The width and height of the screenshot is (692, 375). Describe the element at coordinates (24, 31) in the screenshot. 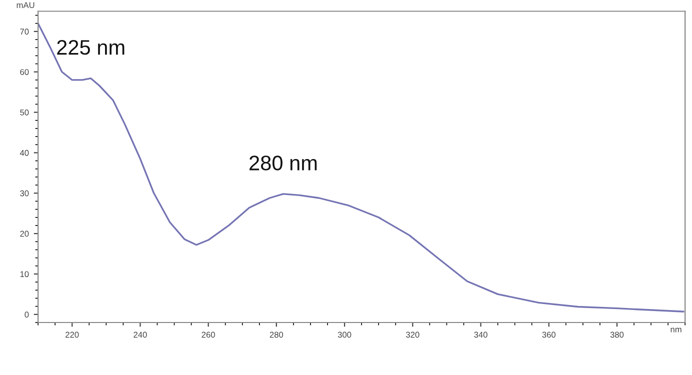

I see `y-tick-label: 70` at that location.